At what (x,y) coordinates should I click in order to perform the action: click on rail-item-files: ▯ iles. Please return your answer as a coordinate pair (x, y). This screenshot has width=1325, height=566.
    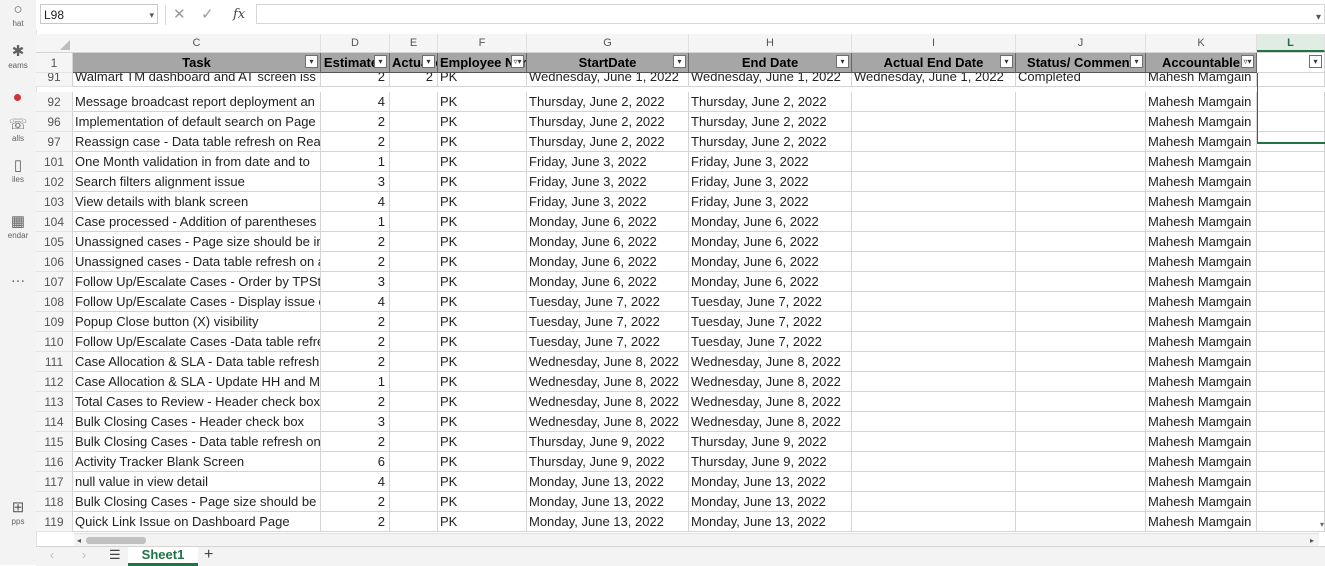
    Looking at the image, I should click on (18, 171).